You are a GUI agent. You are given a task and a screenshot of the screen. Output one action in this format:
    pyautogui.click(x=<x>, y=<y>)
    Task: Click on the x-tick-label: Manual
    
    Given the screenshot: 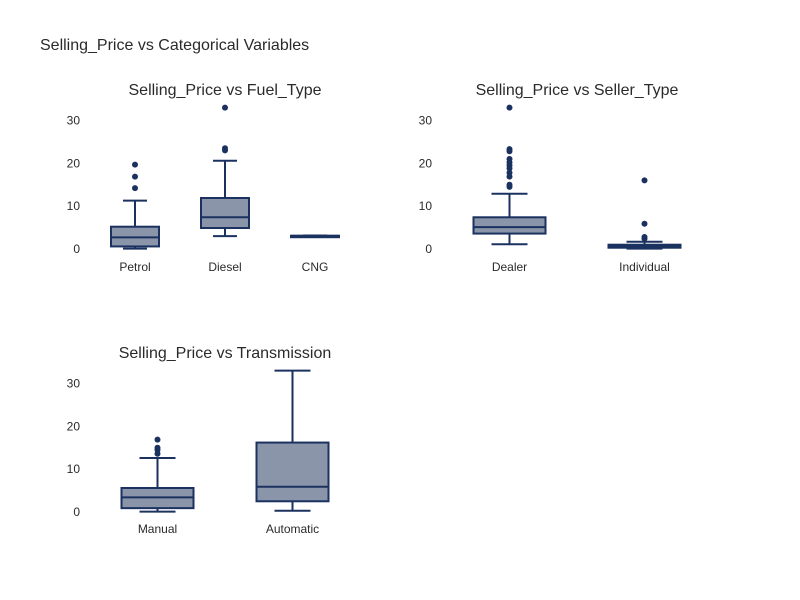 What is the action you would take?
    pyautogui.click(x=157, y=529)
    